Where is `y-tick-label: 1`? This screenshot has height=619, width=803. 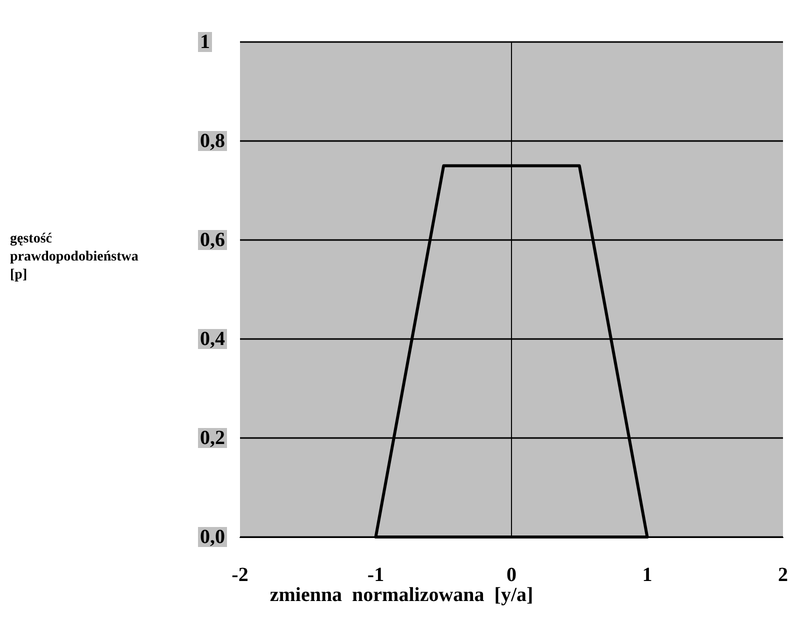
y-tick-label: 1 is located at coordinates (205, 42).